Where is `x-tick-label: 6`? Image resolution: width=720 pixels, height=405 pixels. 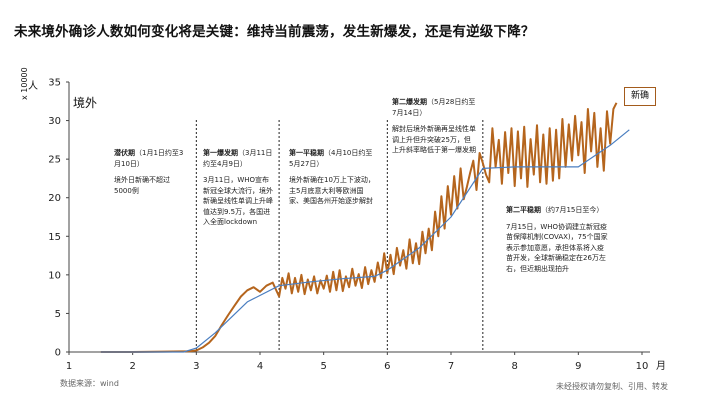
x-tick-label: 6 is located at coordinates (387, 366).